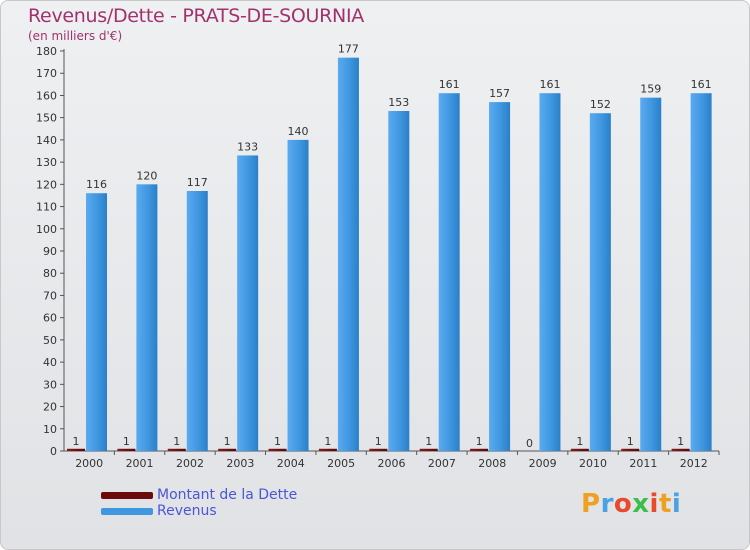  Describe the element at coordinates (75, 36) in the screenshot. I see `chart-subtitle: (en milliers d'€)` at that location.